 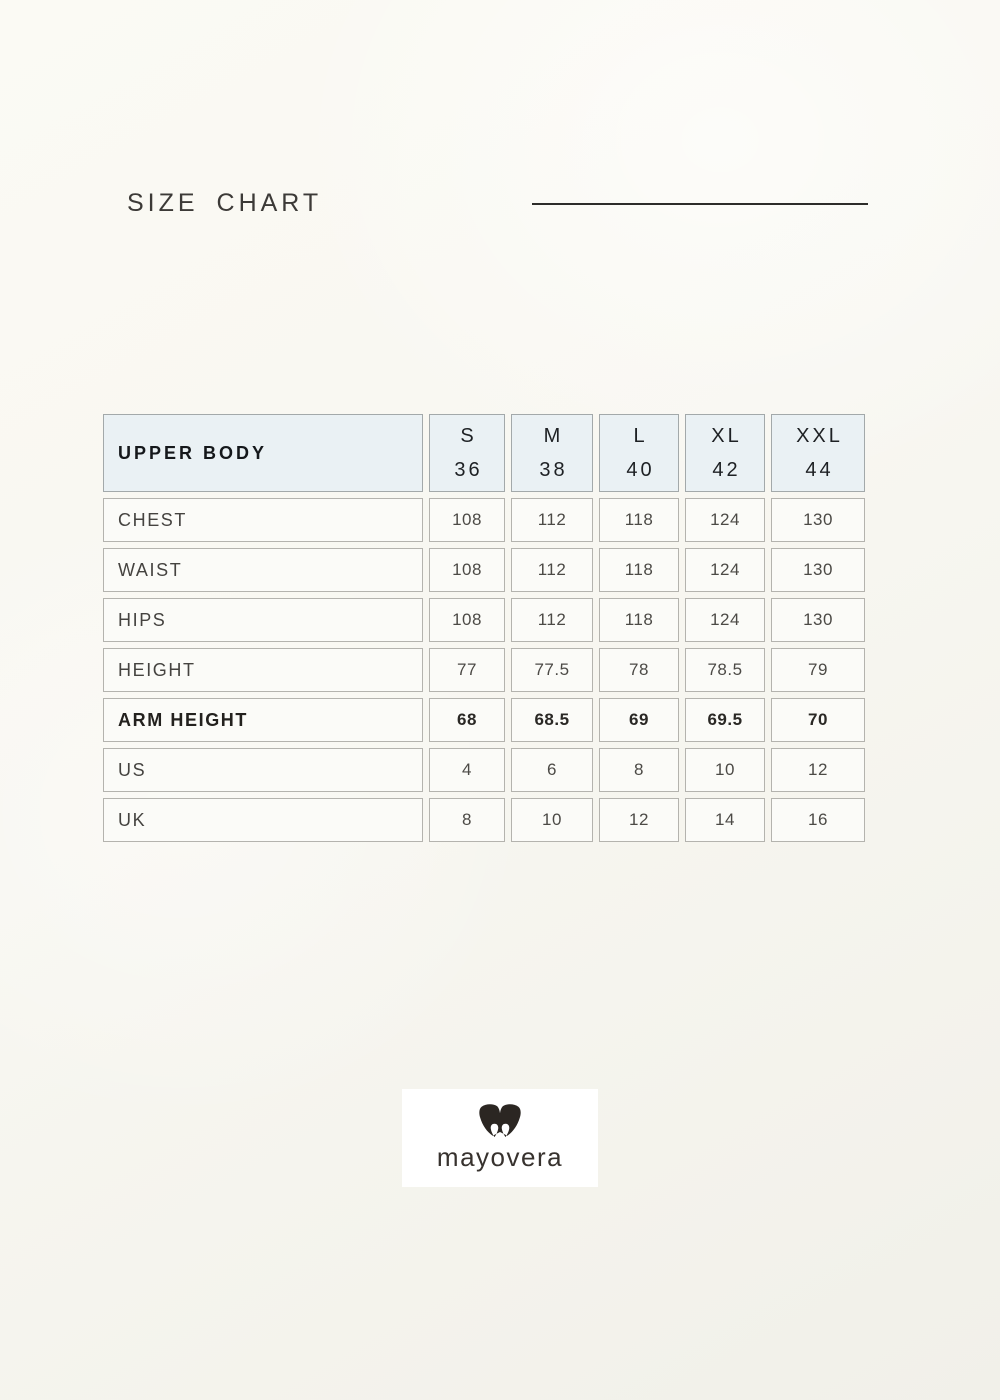 What do you see at coordinates (500, 1157) in the screenshot?
I see `brand-name: mayovera` at bounding box center [500, 1157].